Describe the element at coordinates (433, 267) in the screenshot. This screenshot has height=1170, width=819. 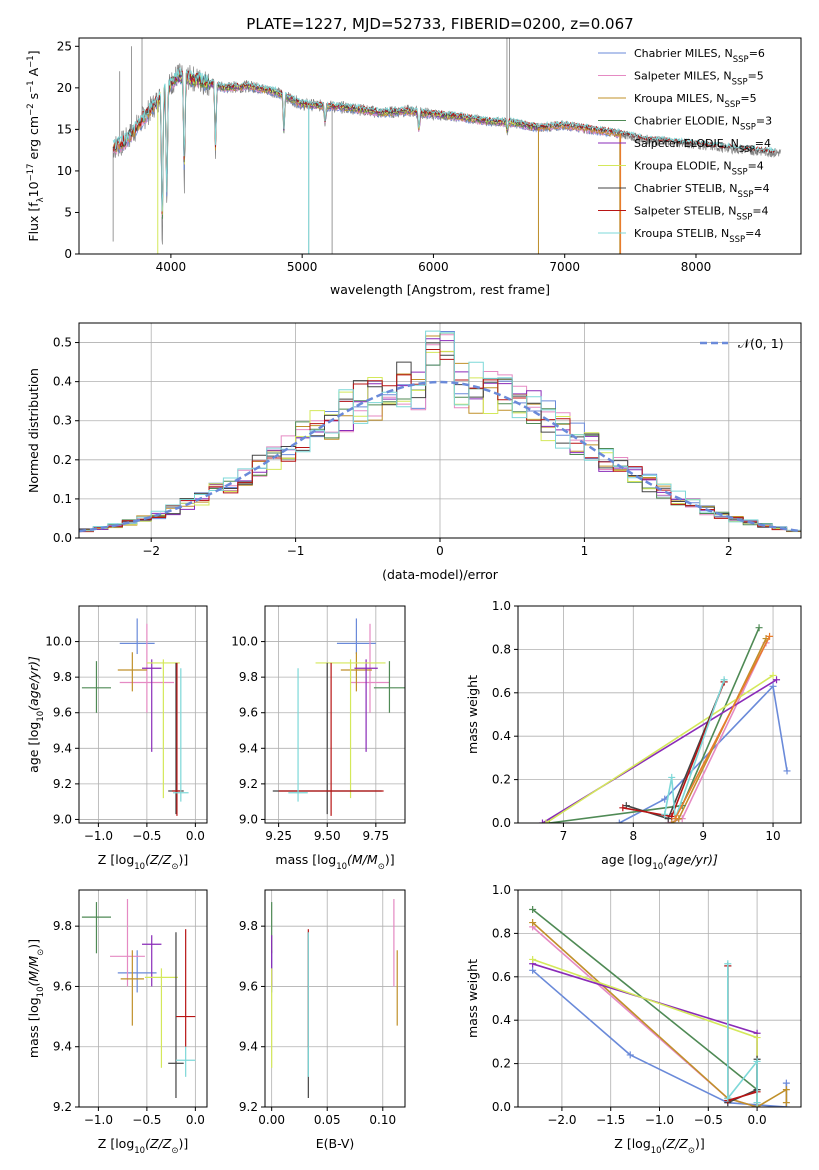
I see `x-tick-label: 6000` at that location.